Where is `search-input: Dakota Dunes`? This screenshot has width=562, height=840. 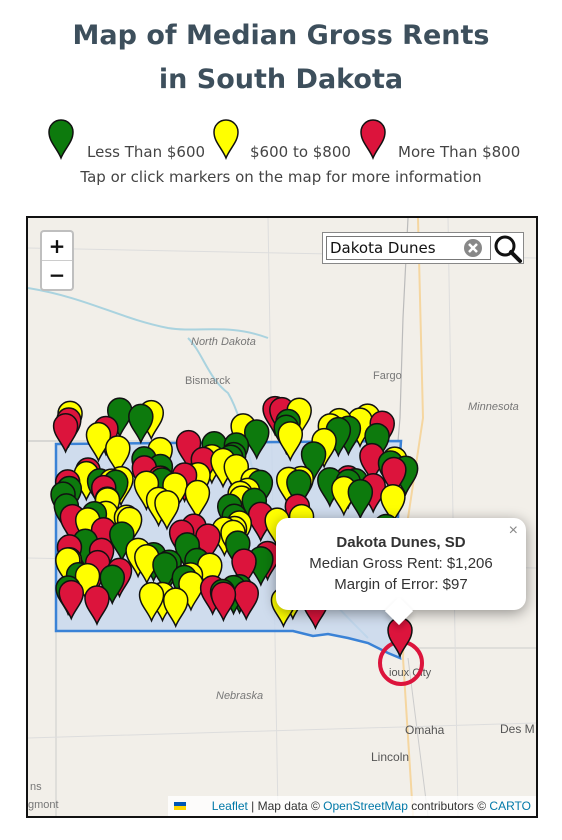 search-input: Dakota Dunes is located at coordinates (408, 248).